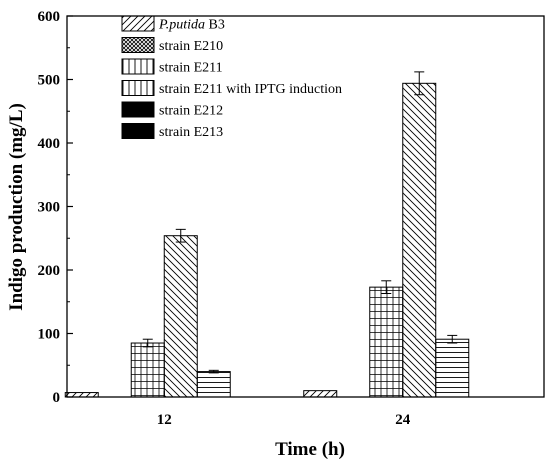 This screenshot has width=550, height=470. Describe the element at coordinates (310, 449) in the screenshot. I see `x-axis-title: Time (h)` at that location.